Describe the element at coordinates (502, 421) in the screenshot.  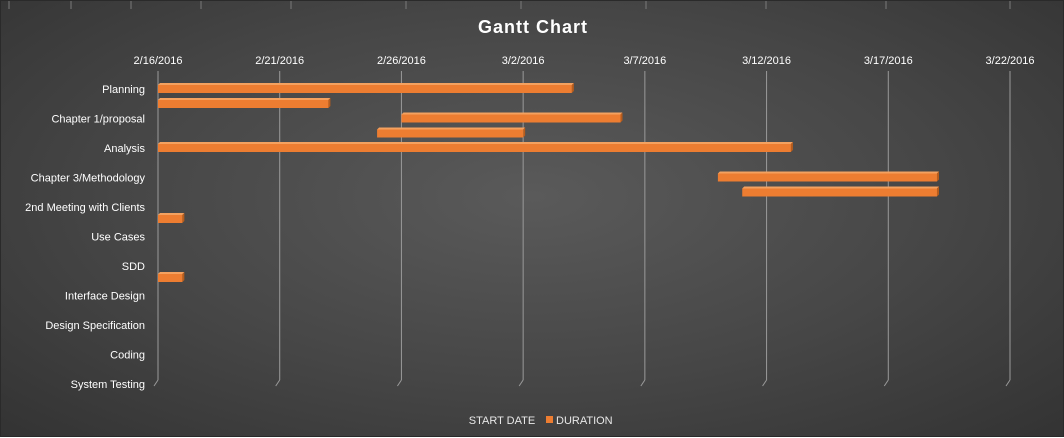
I see `legend-label-start-date: START DATE` at that location.